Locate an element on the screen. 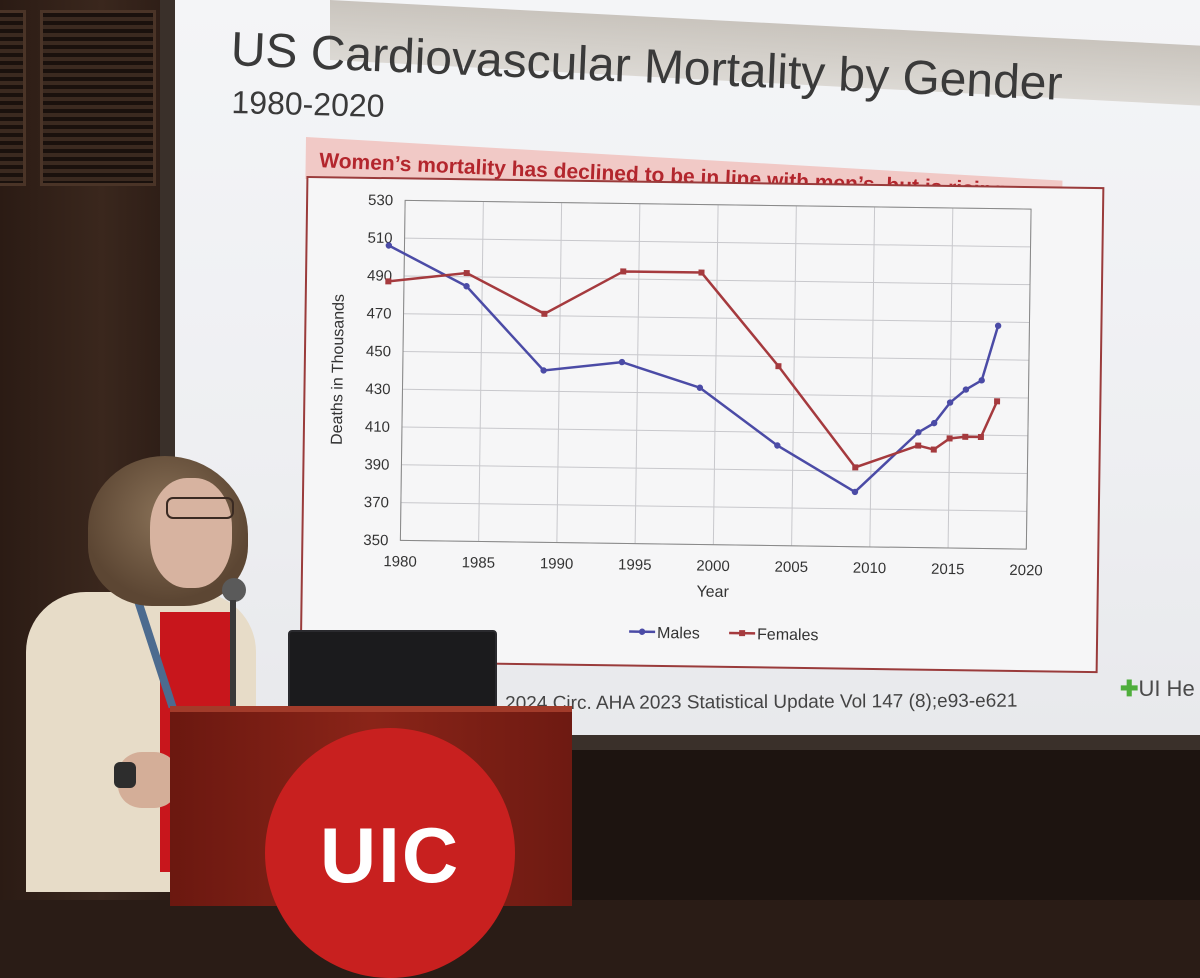 The image size is (1200, 978). uic-logo: UIC is located at coordinates (390, 853).